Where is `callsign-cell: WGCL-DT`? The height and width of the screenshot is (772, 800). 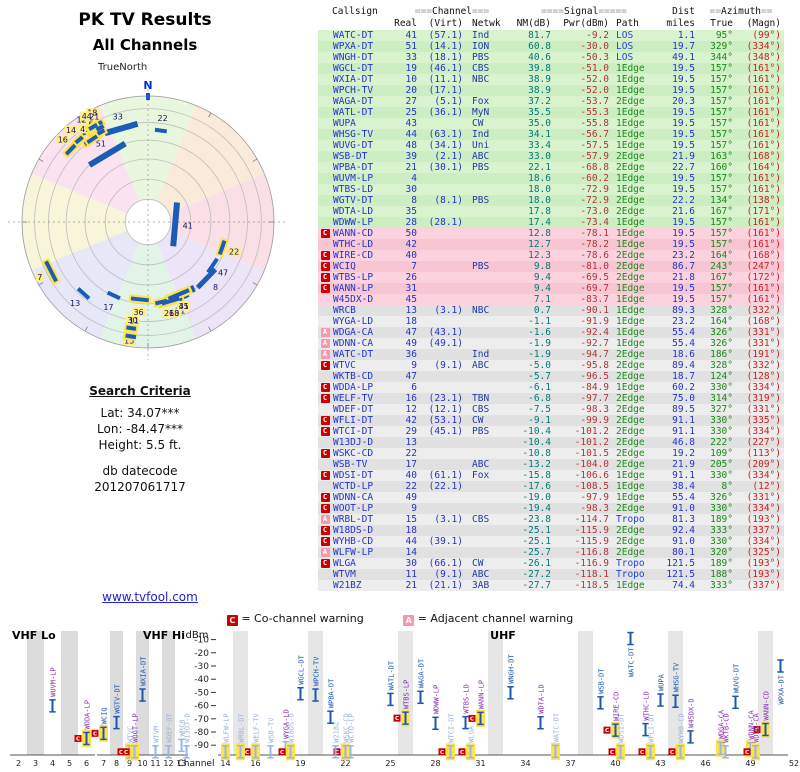 callsign-cell: WGCL-DT is located at coordinates (353, 68).